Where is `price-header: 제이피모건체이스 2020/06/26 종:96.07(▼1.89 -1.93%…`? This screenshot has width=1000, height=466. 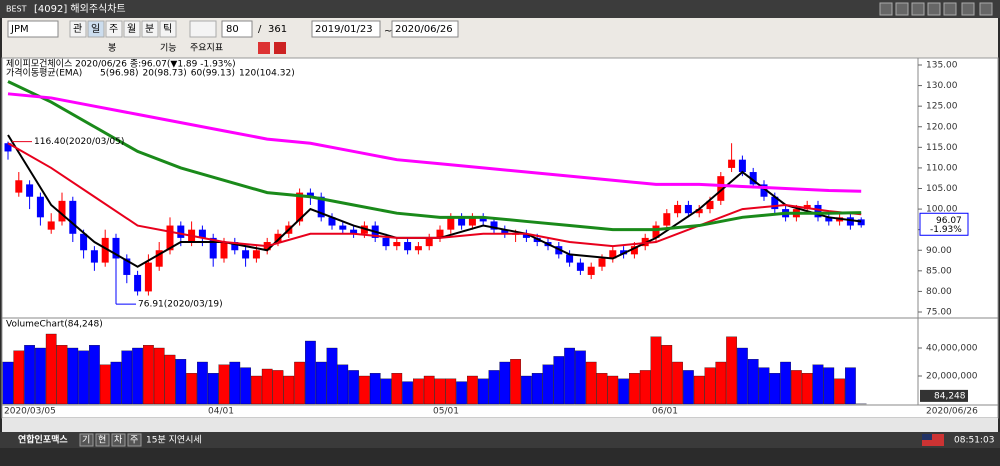 price-header: 제이피모건체이스 2020/06/26 종:96.07(▼1.89 -1.93%… is located at coordinates (121, 64).